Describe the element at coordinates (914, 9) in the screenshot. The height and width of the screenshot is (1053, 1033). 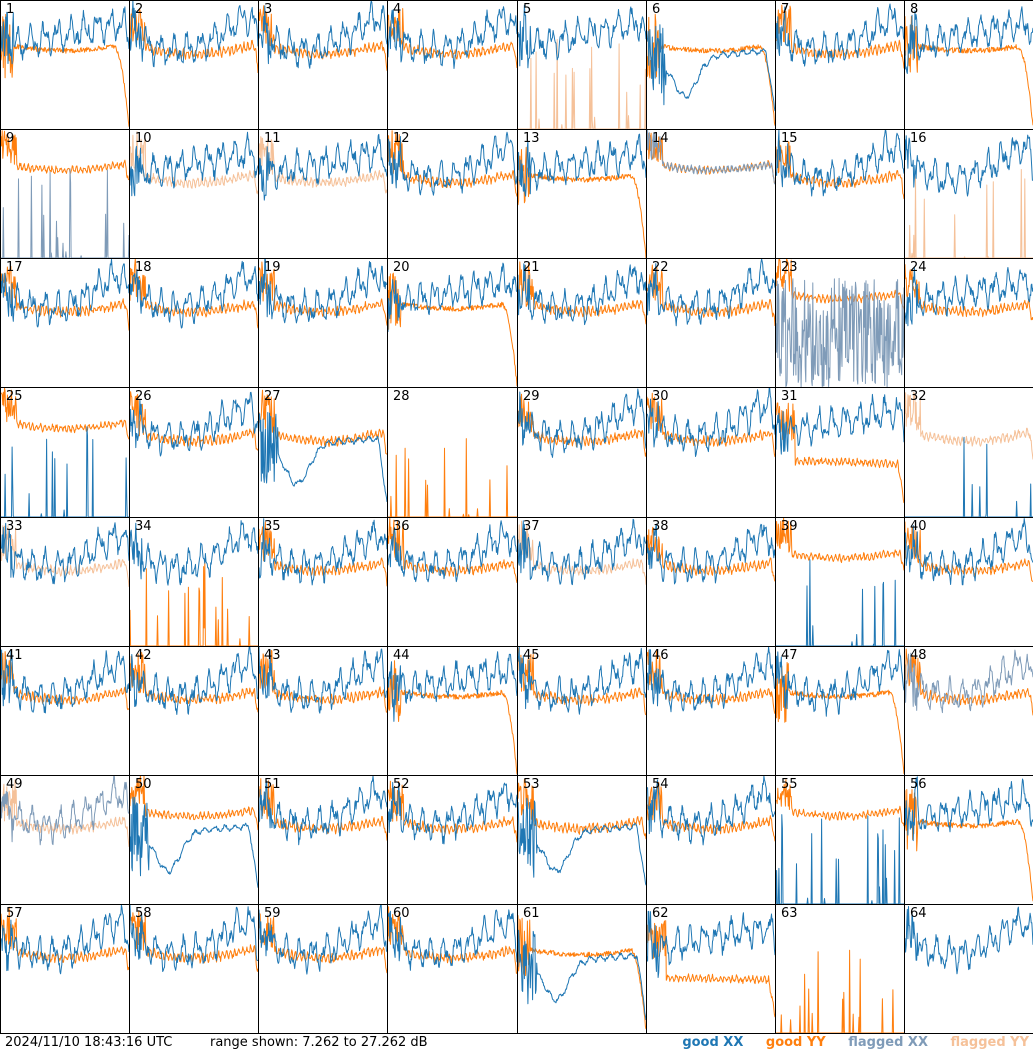
I see `panel-number: 8` at that location.